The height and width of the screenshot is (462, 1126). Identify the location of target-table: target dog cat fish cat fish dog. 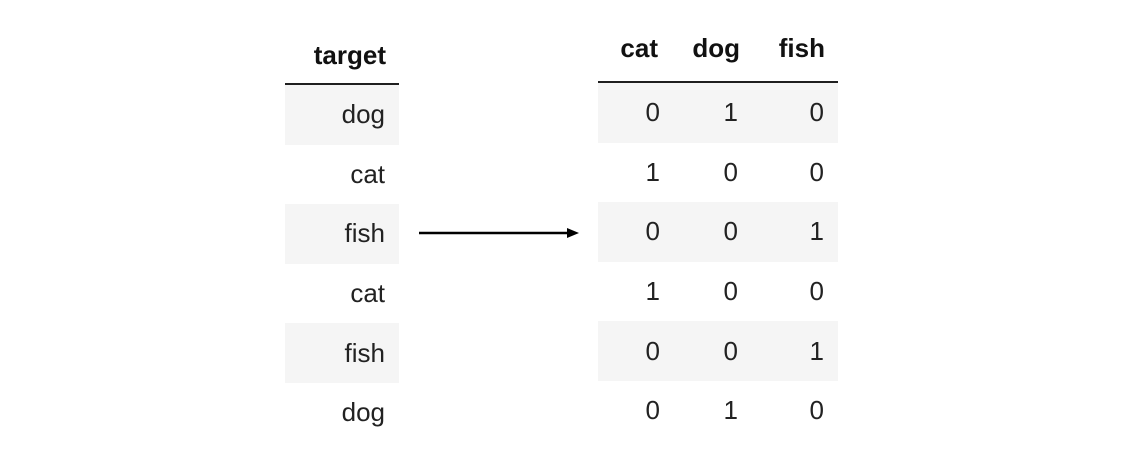
(342, 233).